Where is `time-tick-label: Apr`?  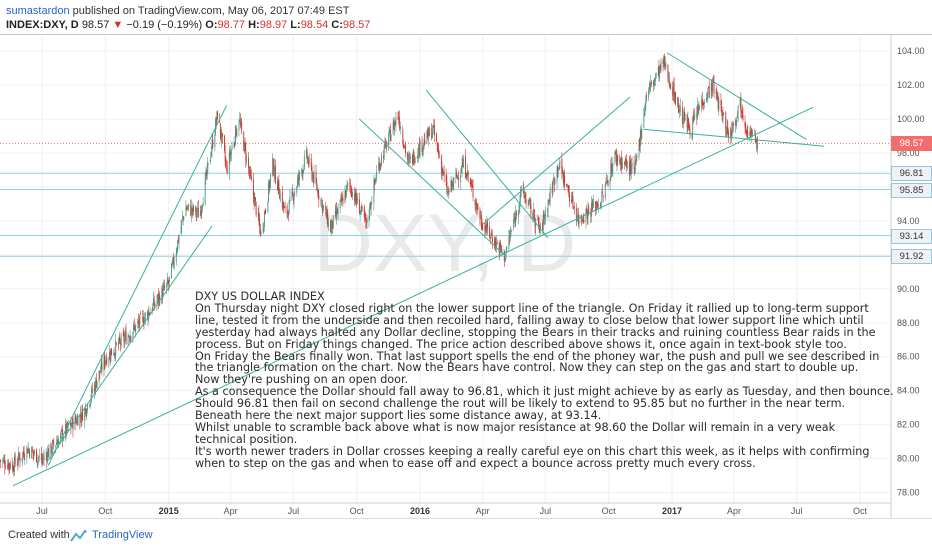 time-tick-label: Apr is located at coordinates (734, 511).